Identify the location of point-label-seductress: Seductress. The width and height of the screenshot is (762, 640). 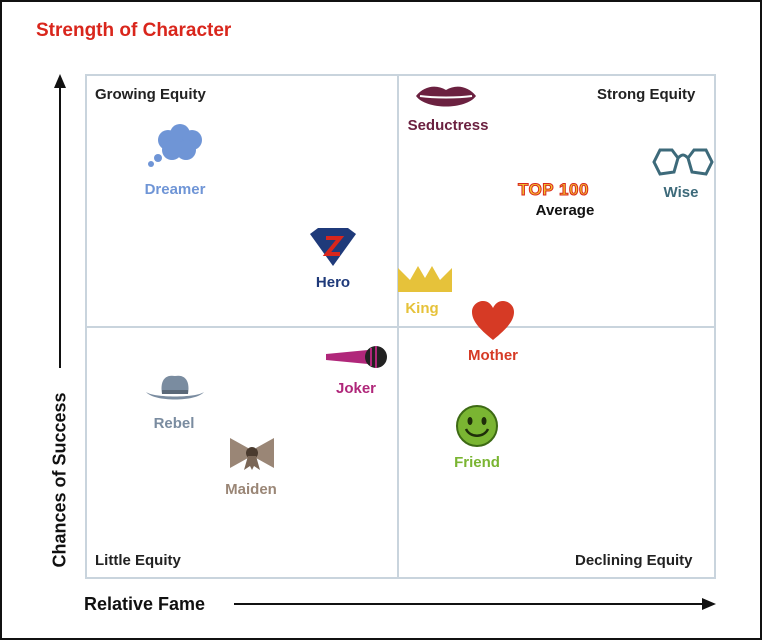
(448, 125).